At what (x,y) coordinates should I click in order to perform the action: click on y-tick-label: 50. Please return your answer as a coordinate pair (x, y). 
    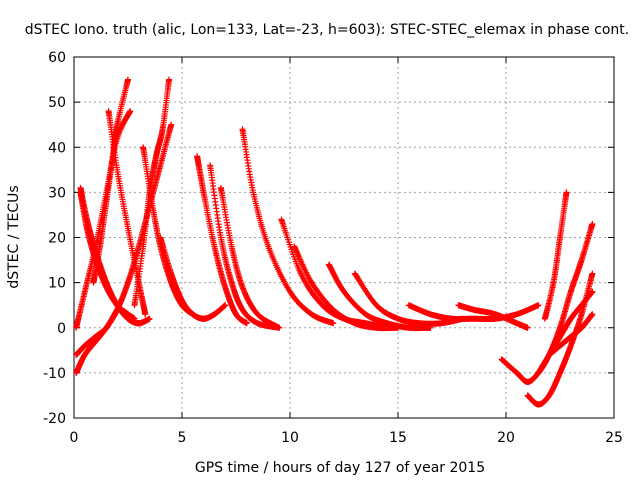
    Looking at the image, I should click on (57, 103).